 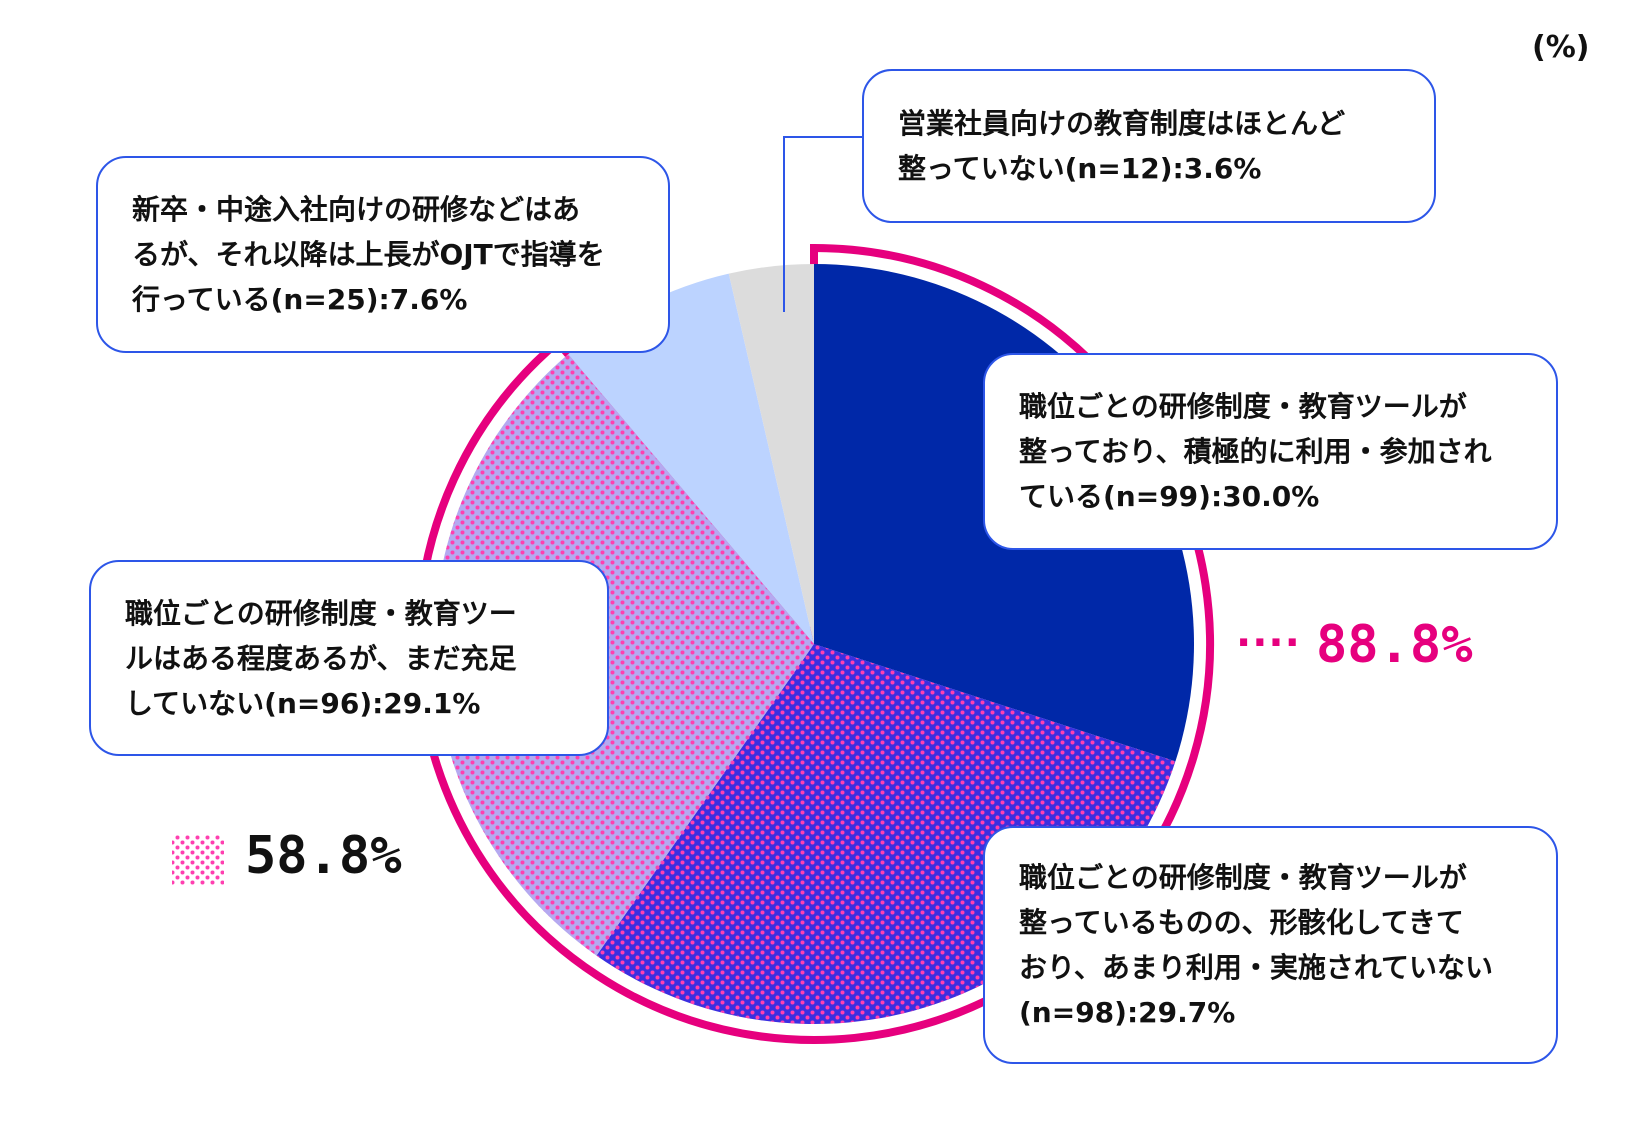 What do you see at coordinates (1241, 922) in the screenshot?
I see `callout-line: 整っているものの、形骸化してきて` at bounding box center [1241, 922].